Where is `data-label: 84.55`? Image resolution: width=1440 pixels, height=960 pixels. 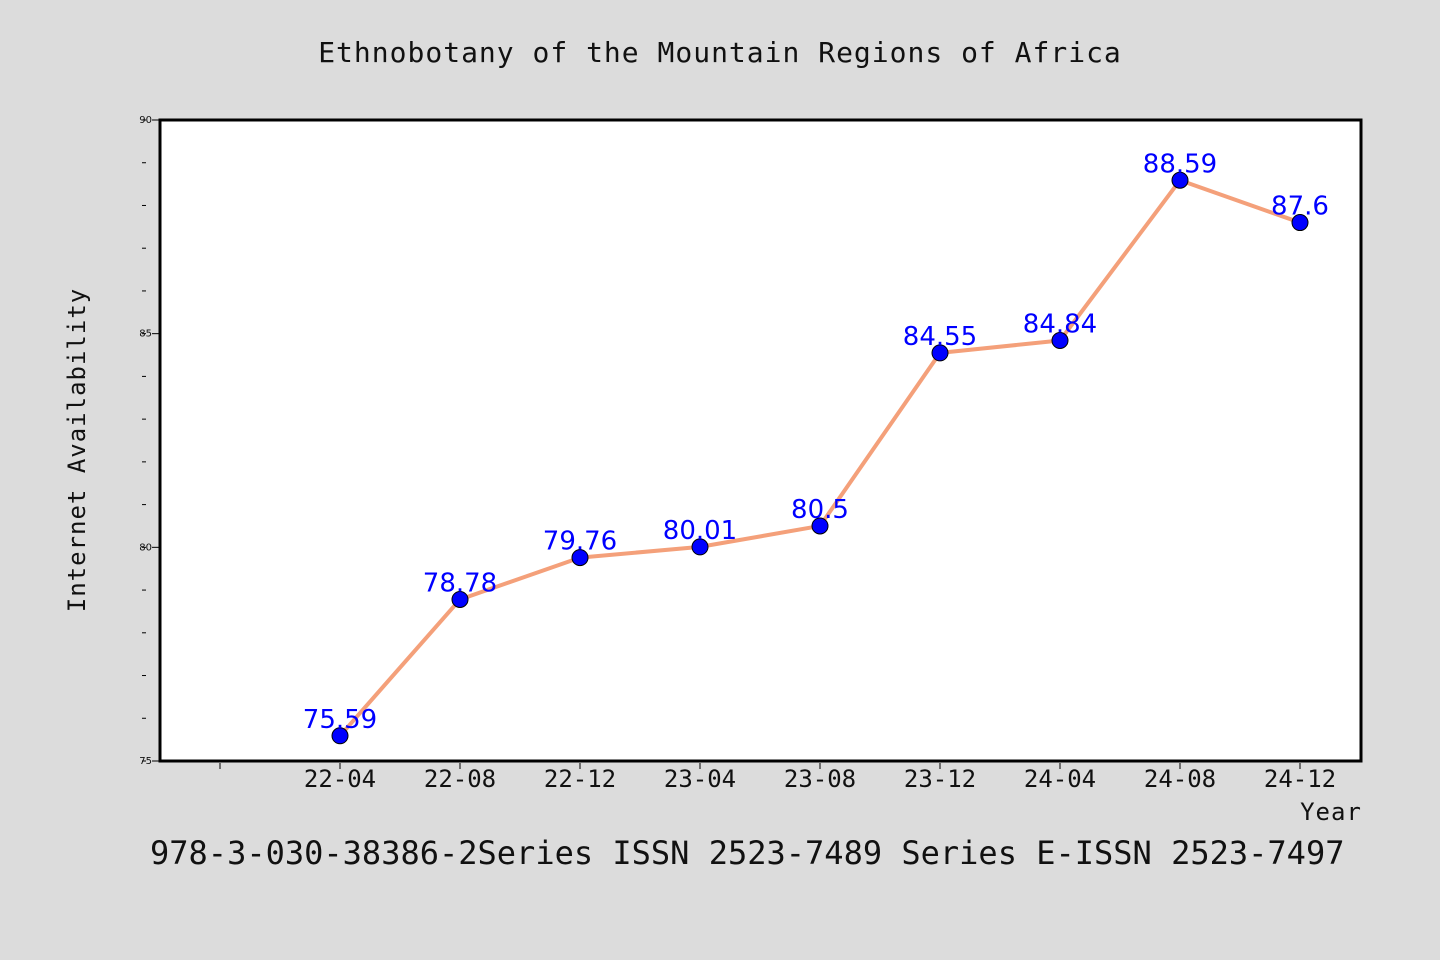 data-label: 84.55 is located at coordinates (940, 337).